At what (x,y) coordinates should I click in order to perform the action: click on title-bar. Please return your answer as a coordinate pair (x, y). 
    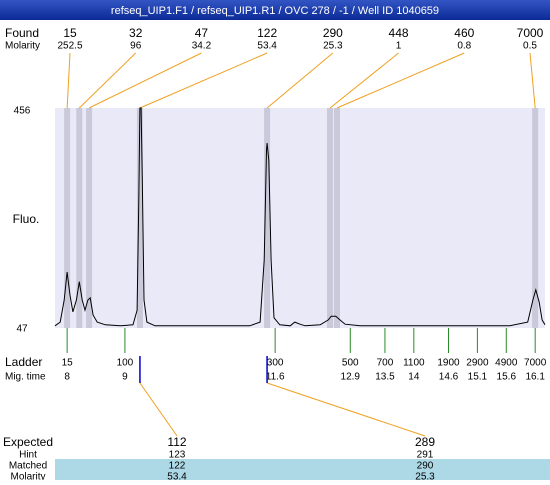
    Looking at the image, I should click on (275, 10).